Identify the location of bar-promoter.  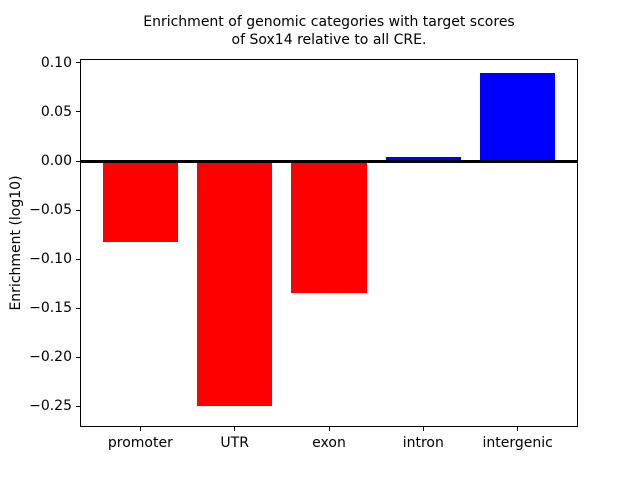
(140, 202).